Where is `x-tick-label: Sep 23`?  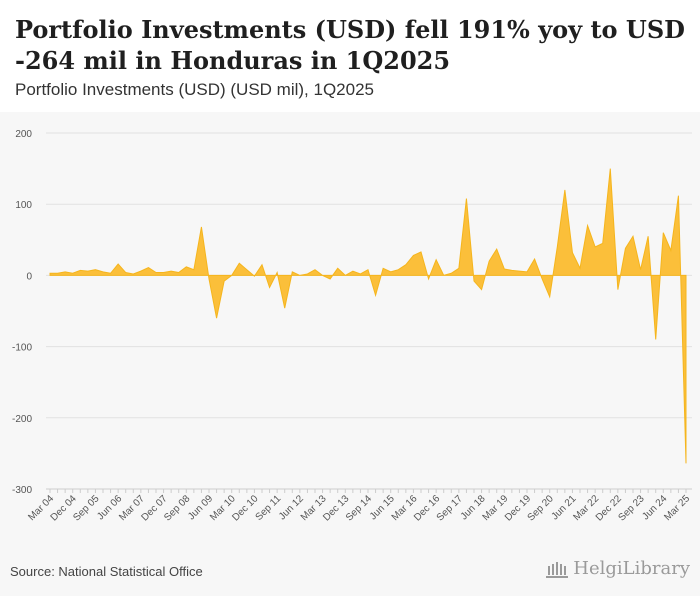
x-tick-label: Sep 23 is located at coordinates (631, 508).